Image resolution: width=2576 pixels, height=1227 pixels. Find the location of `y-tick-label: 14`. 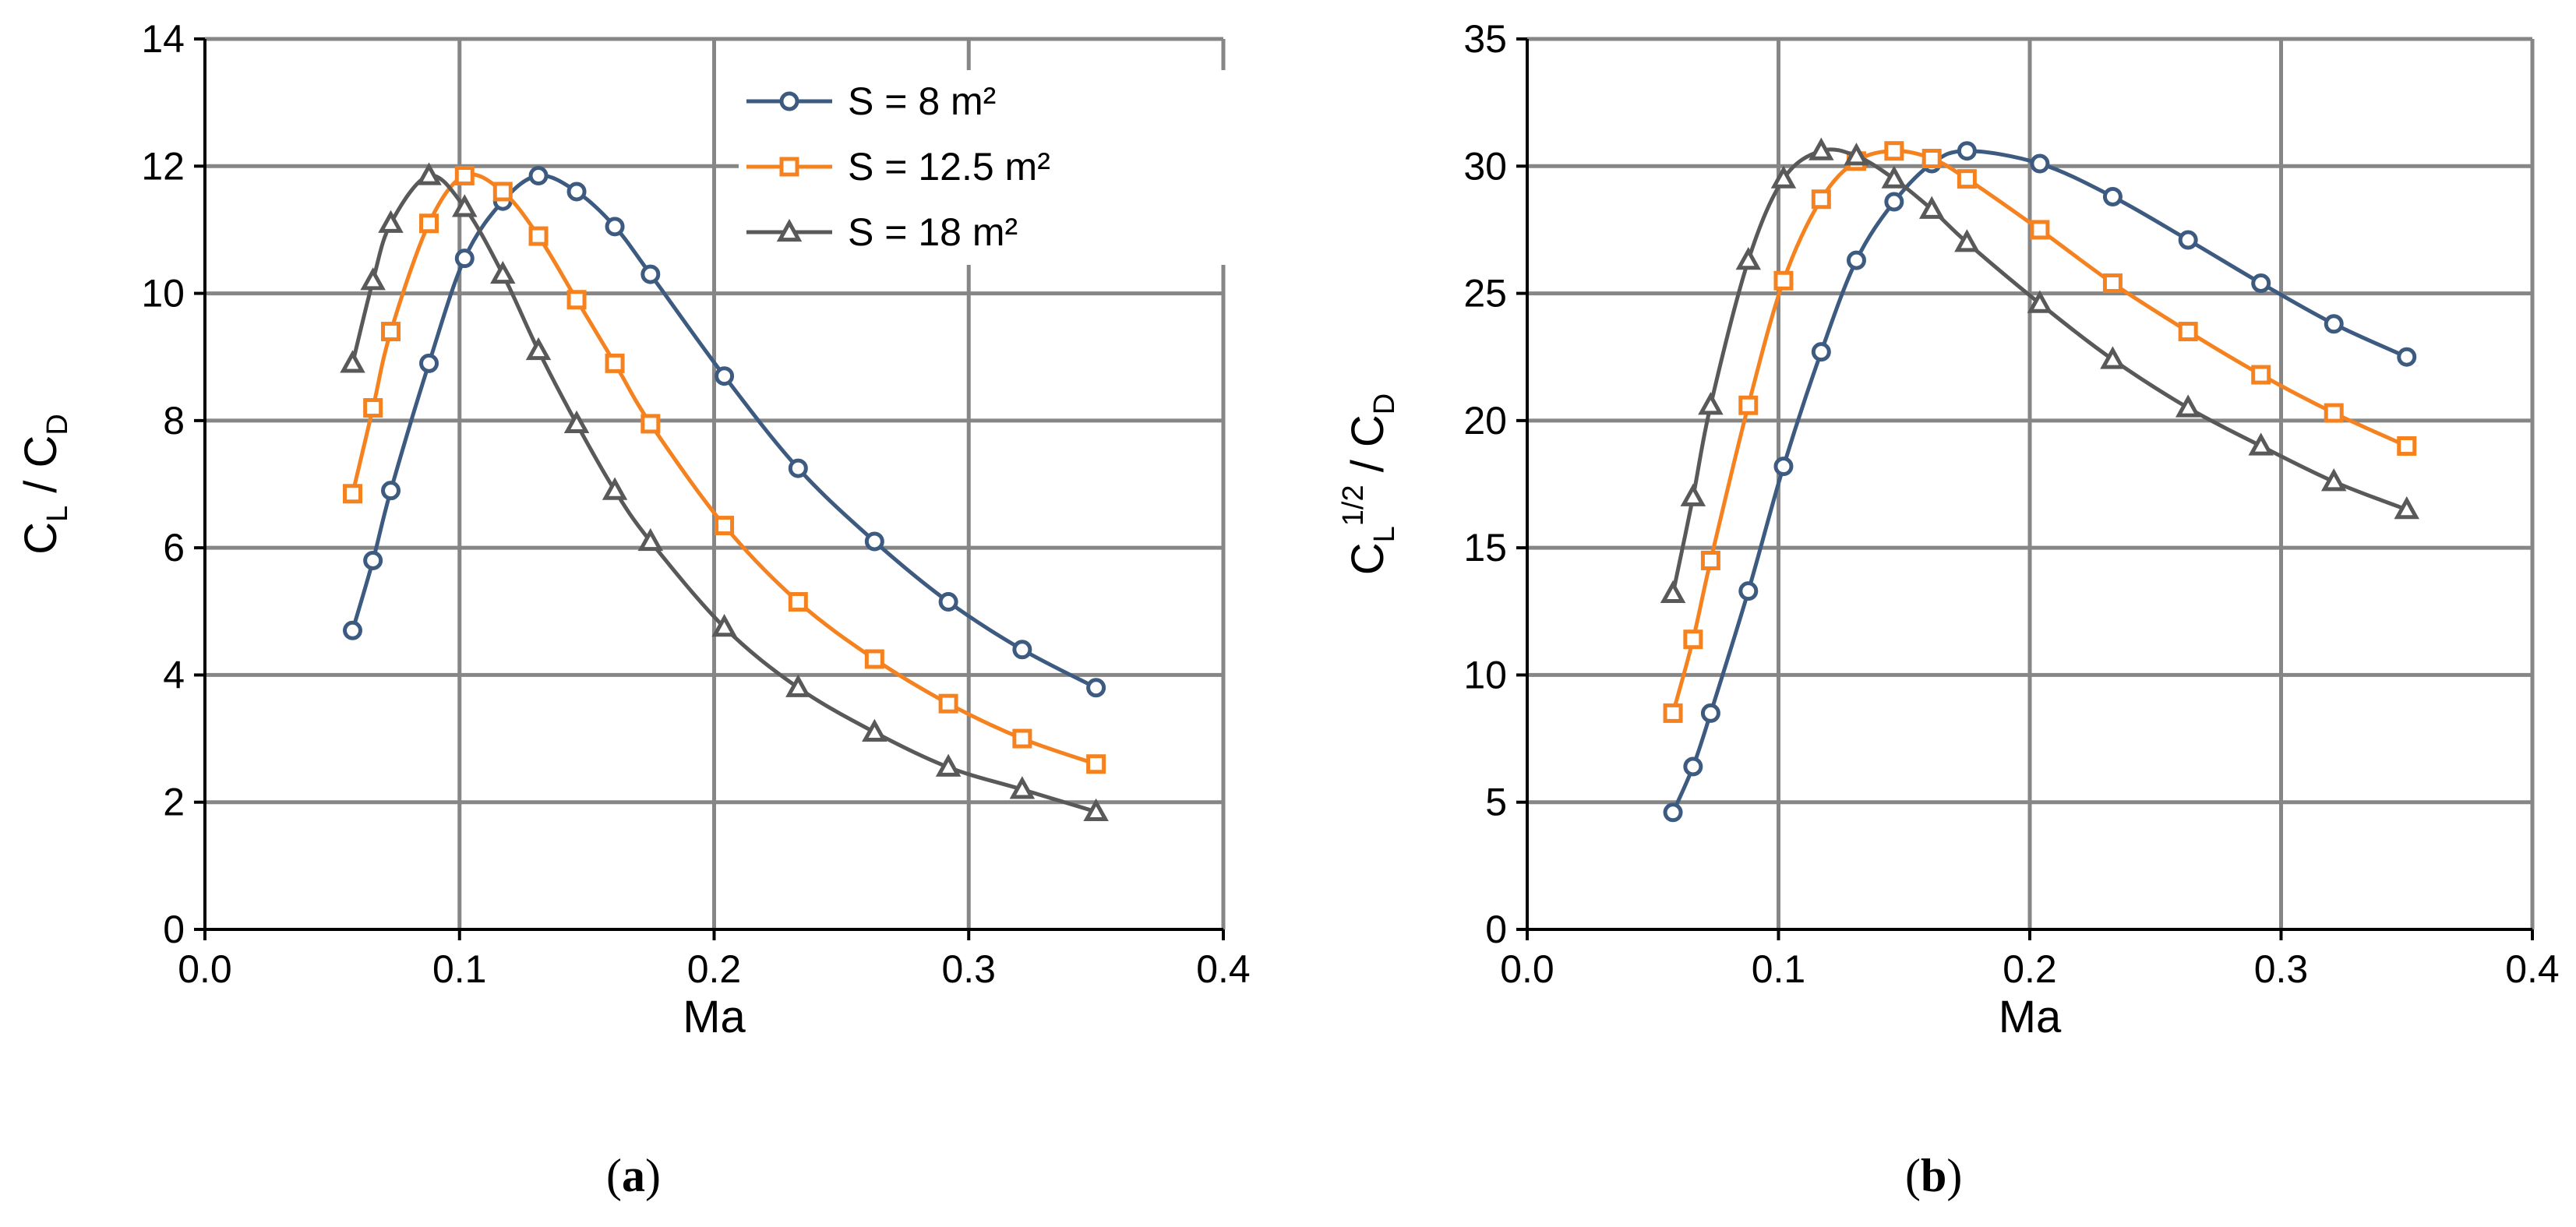

y-tick-label: 14 is located at coordinates (163, 39).